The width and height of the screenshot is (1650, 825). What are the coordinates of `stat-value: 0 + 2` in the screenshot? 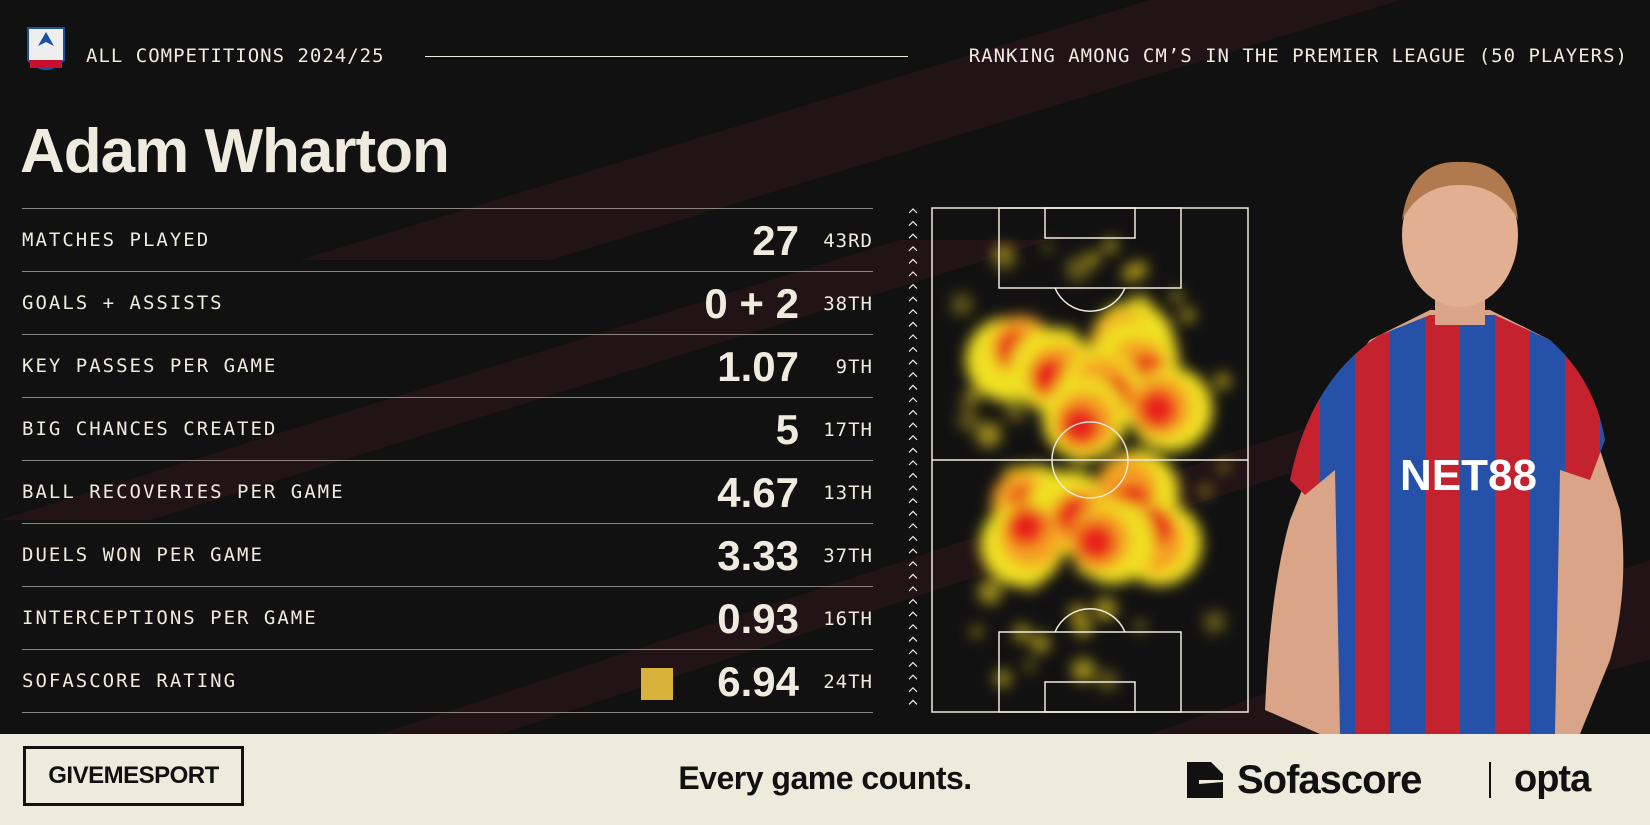 It's located at (751, 303).